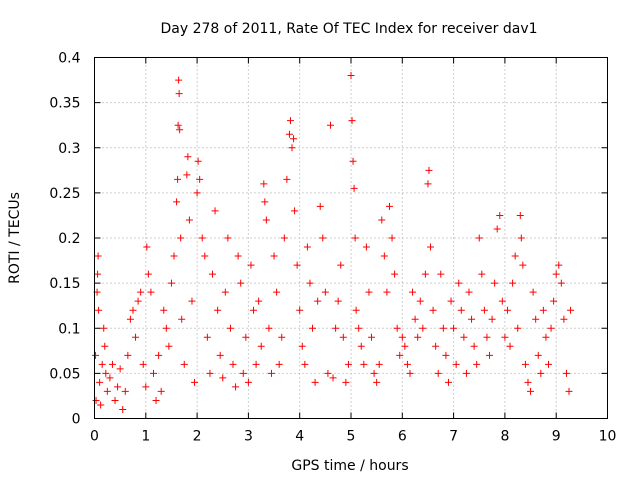  Describe the element at coordinates (556, 437) in the screenshot. I see `x-tick-label: 9` at that location.